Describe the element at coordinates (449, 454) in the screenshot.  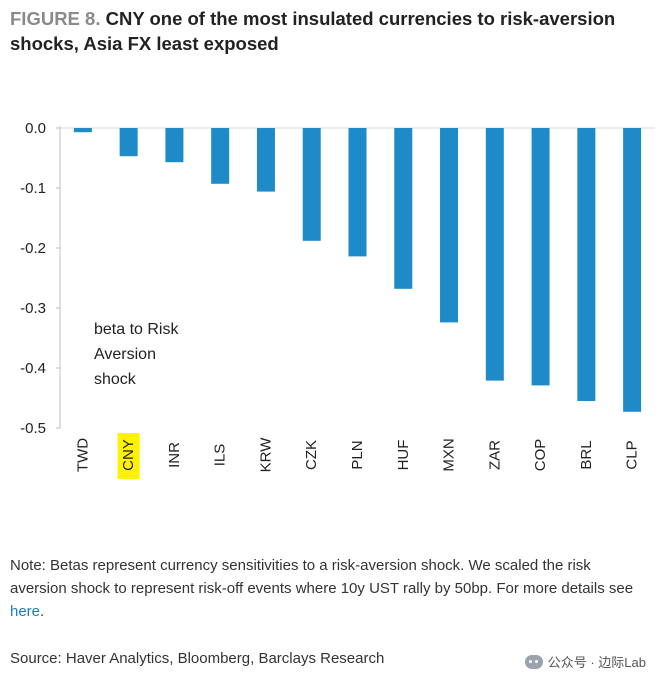
I see `x-tick-label: MXN` at that location.